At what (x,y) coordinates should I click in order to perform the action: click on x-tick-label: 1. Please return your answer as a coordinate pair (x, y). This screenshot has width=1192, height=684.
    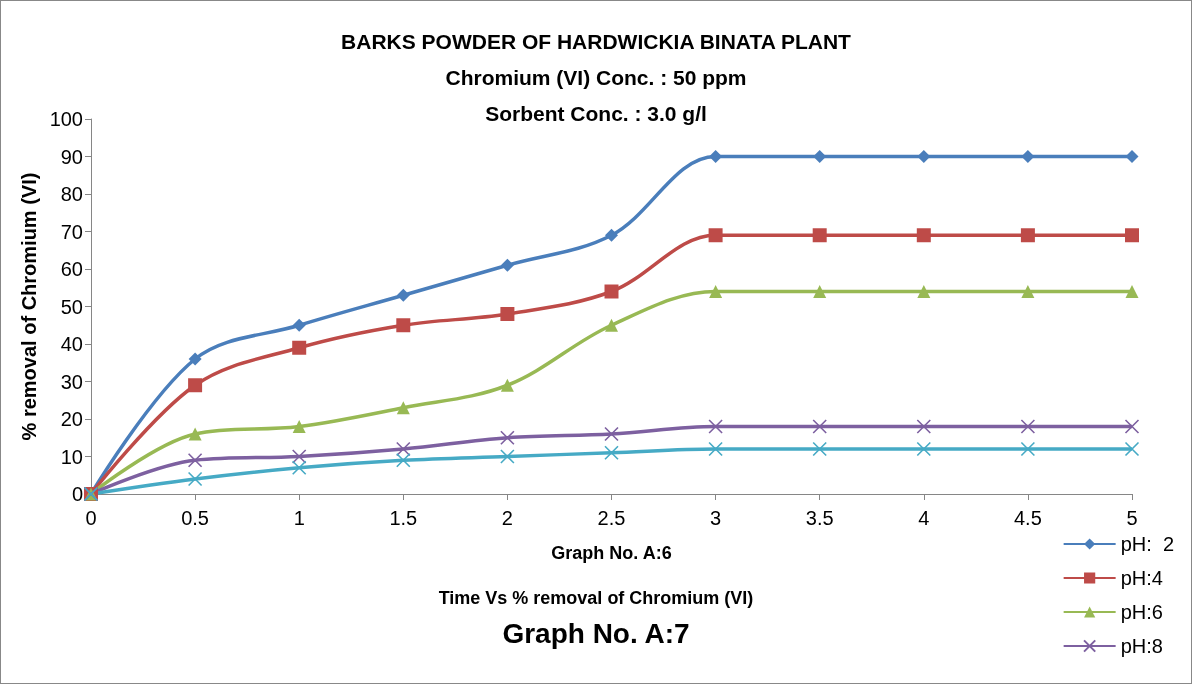
    Looking at the image, I should click on (299, 518).